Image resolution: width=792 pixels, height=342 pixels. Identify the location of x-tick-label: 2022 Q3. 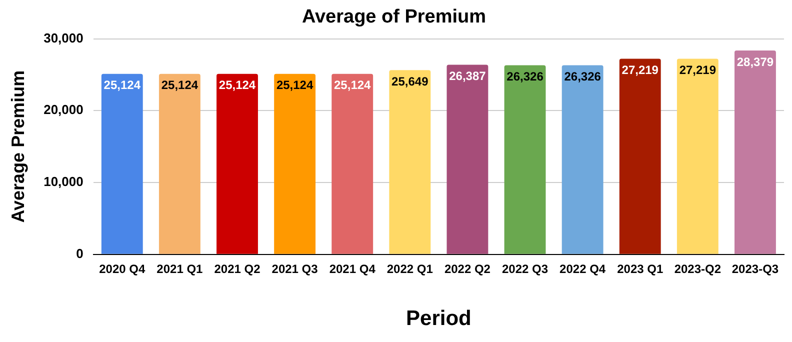
(525, 269).